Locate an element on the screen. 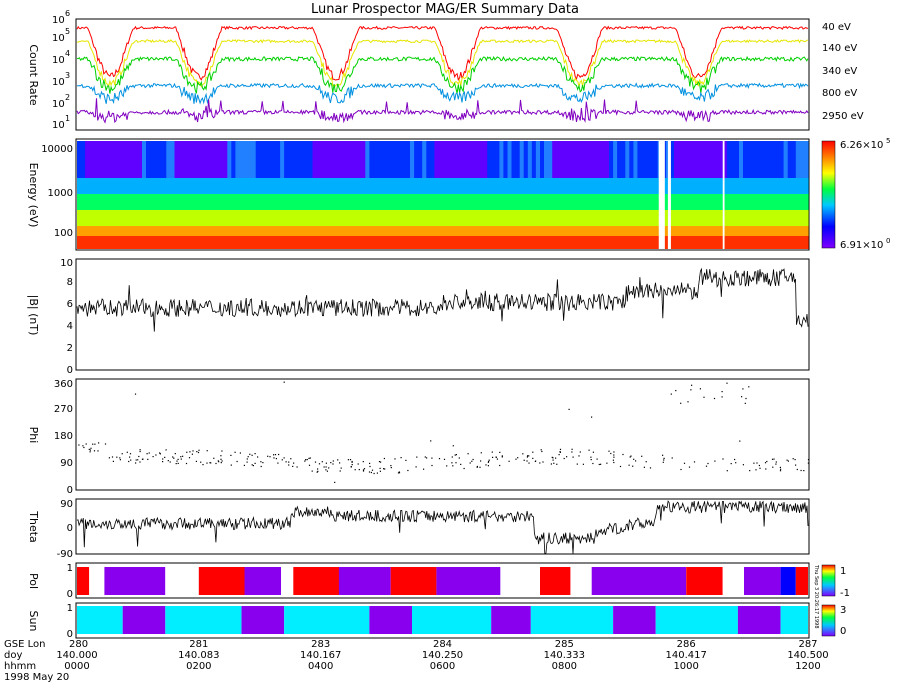 The height and width of the screenshot is (700, 900). theta-line is located at coordinates (442, 527).